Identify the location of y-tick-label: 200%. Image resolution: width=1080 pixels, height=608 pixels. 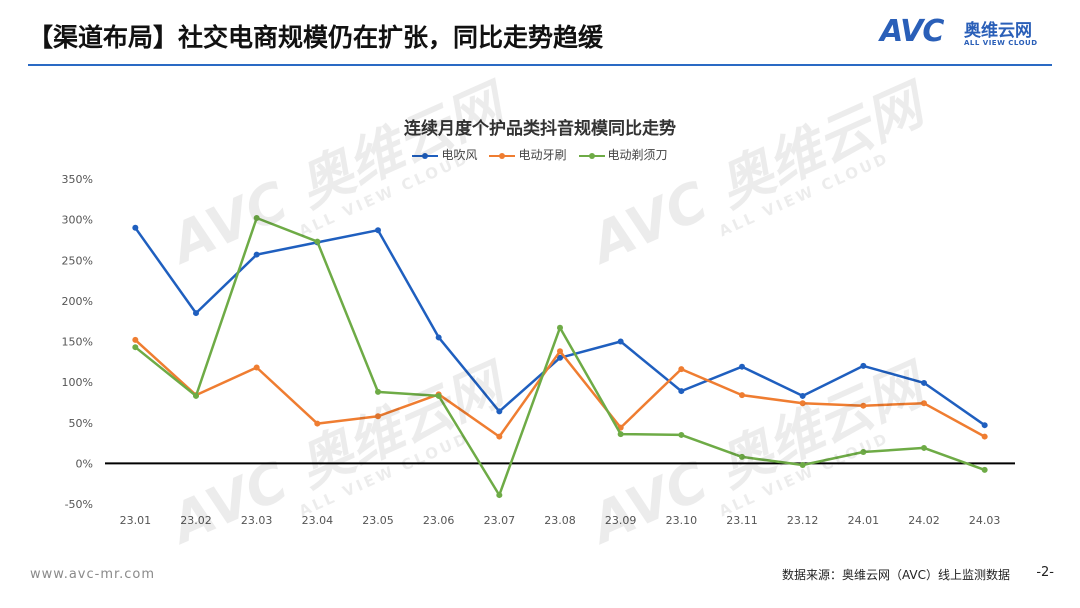
(77, 301).